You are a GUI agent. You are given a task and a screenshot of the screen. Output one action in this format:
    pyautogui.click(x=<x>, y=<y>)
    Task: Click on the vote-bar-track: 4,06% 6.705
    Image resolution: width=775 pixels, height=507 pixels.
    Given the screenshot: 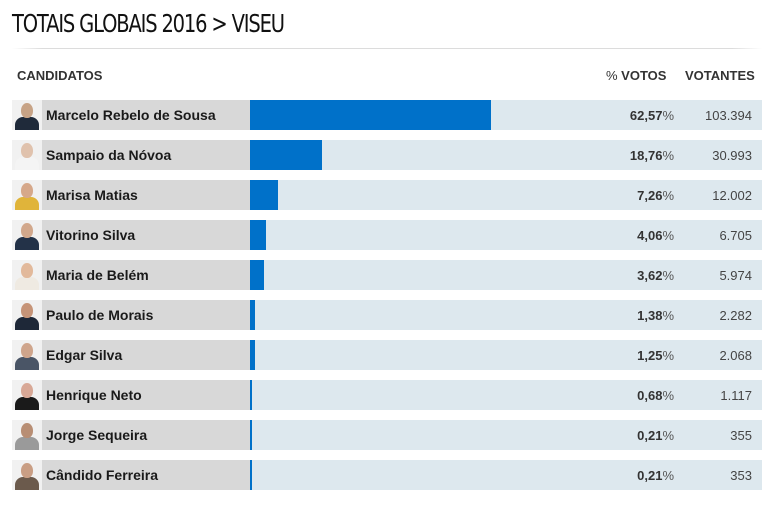 What is the action you would take?
    pyautogui.click(x=506, y=235)
    